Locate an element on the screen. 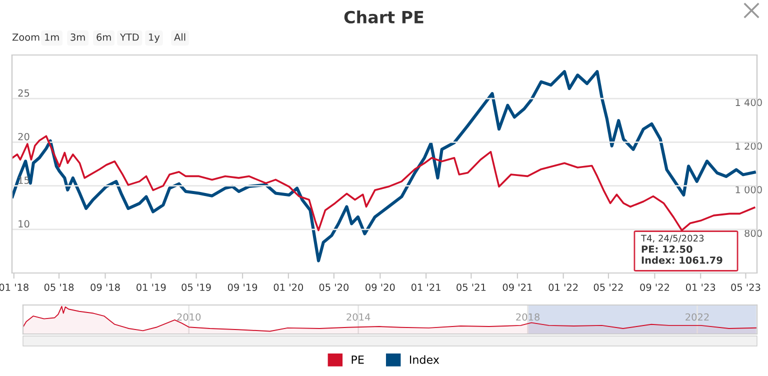  legend-label: PE is located at coordinates (358, 360).